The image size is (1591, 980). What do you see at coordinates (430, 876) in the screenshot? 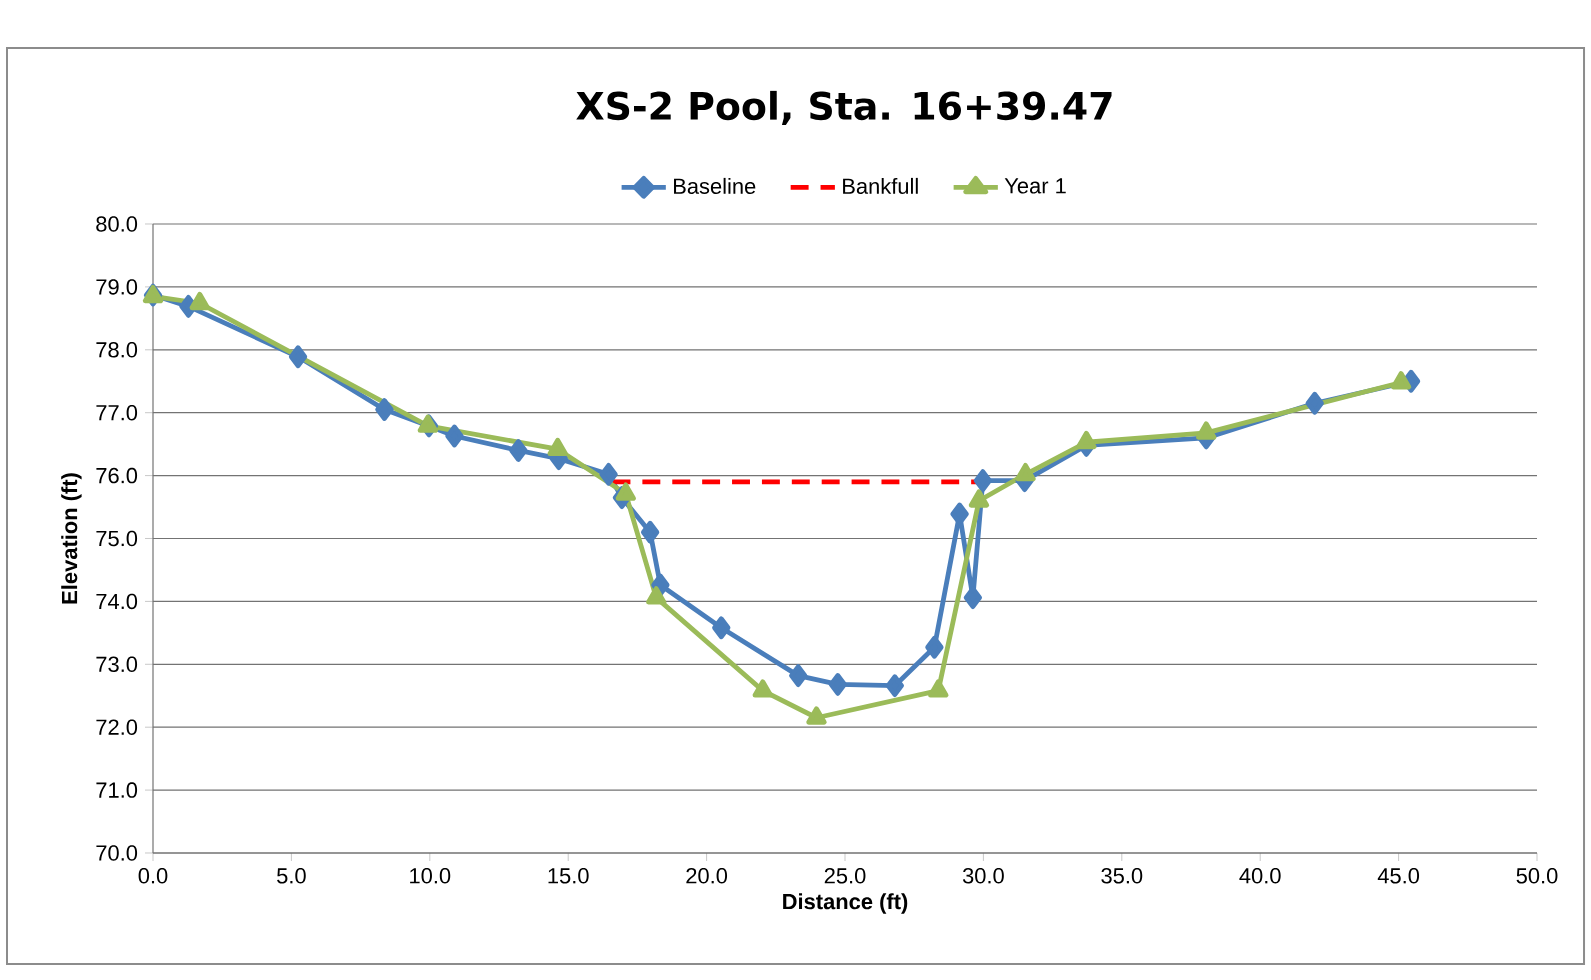
I see `x-tick-label: 10.0` at bounding box center [430, 876].